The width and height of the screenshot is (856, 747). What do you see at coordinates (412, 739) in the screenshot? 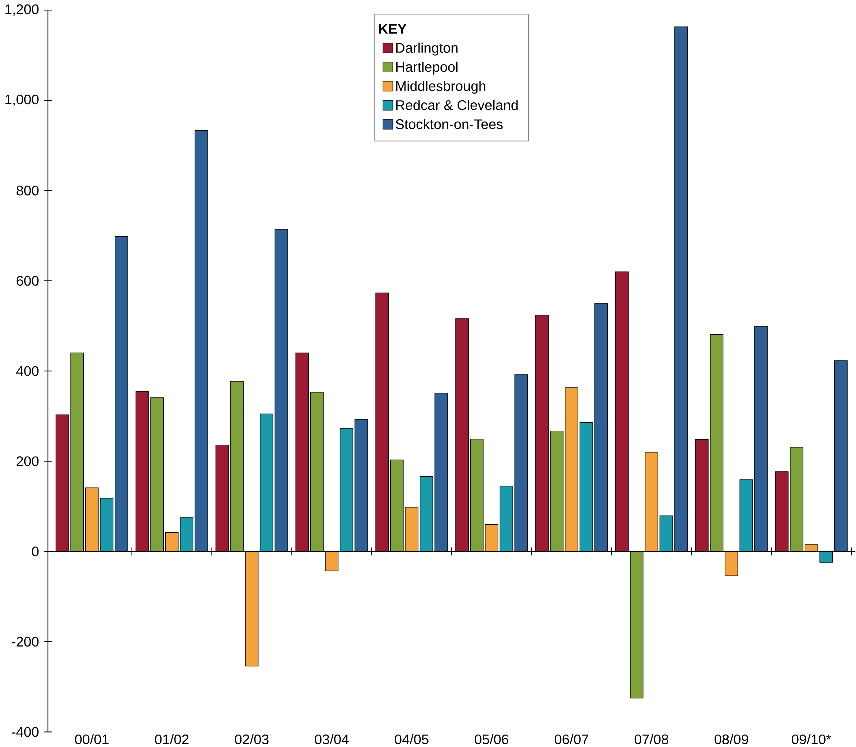
I see `x-tick-label: 04/05` at bounding box center [412, 739].